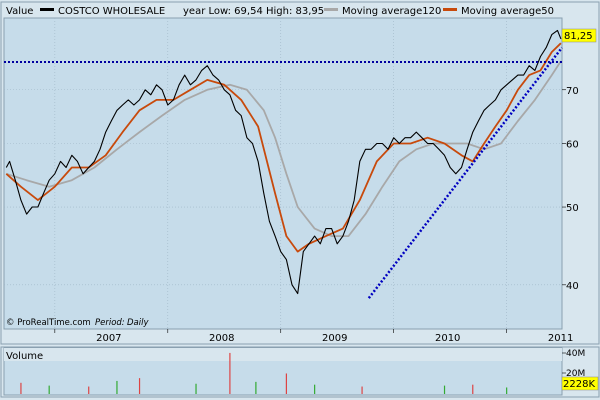 The image size is (600, 400). I want to click on volume-badge-bg, so click(580, 383).